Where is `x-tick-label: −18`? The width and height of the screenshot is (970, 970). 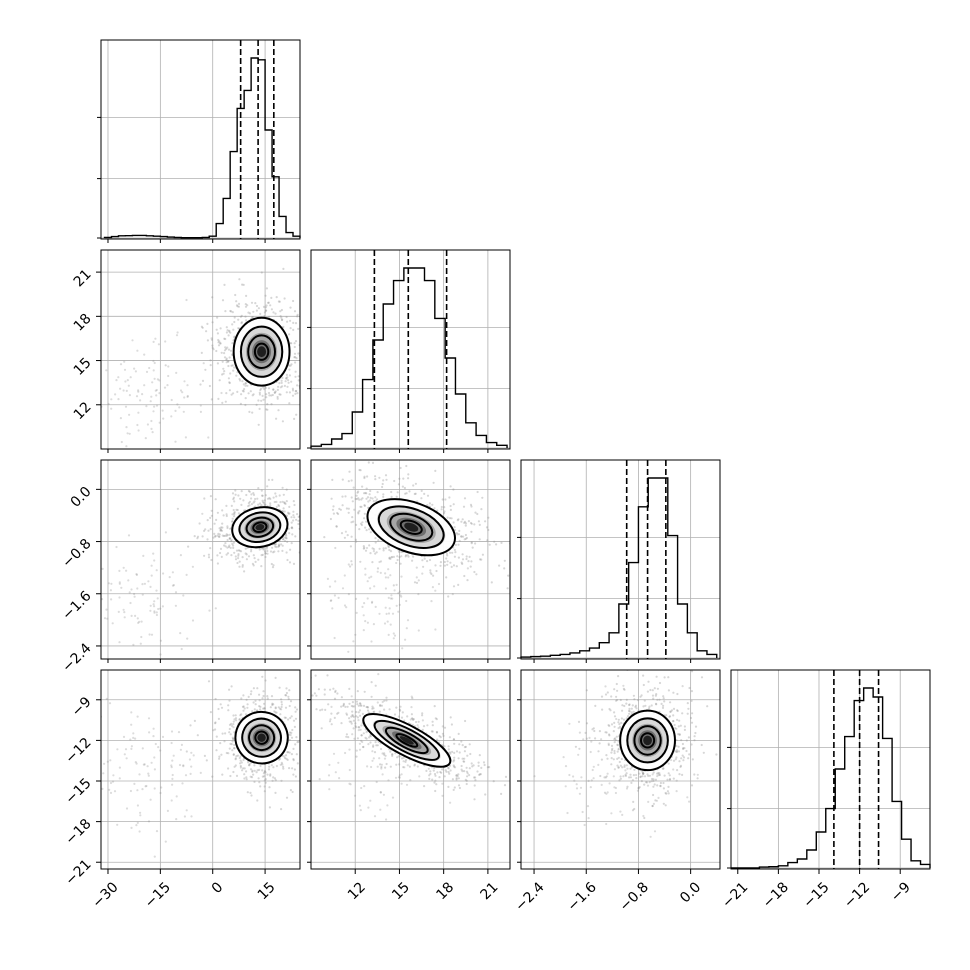
x-tick-label: −18 is located at coordinates (776, 895).